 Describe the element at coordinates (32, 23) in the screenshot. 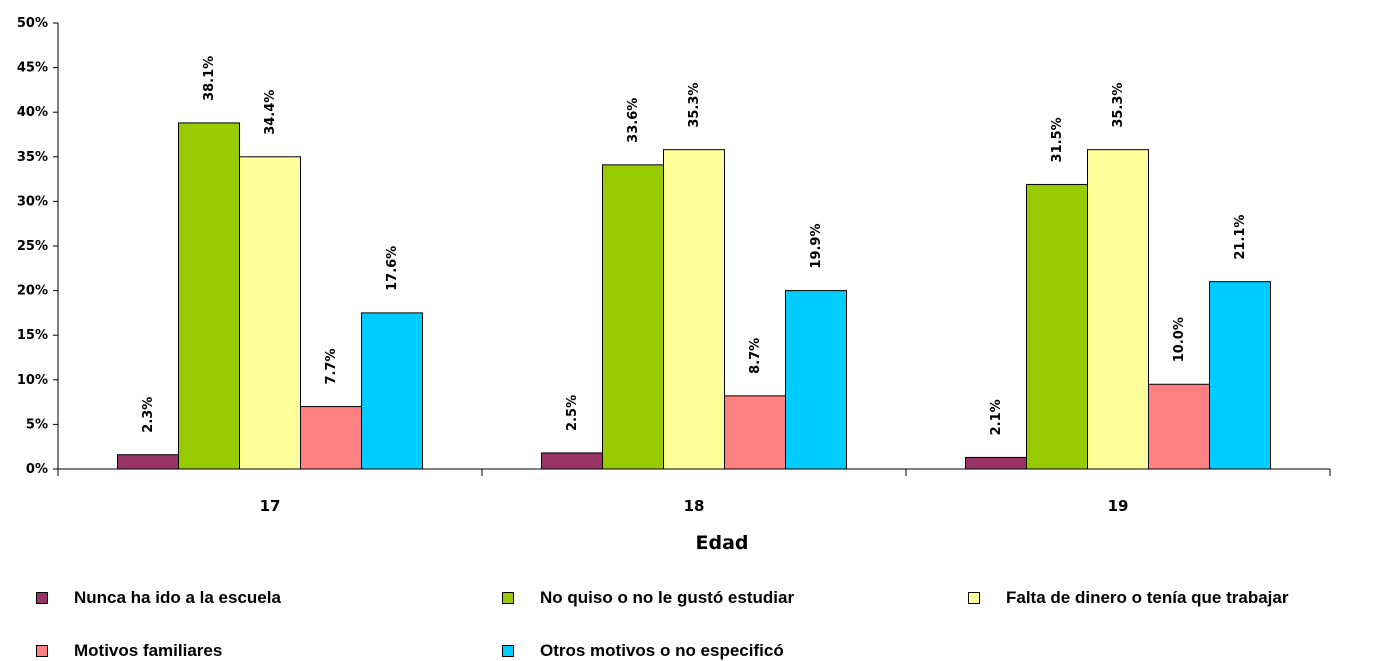

I see `y-tick-label: 50%` at that location.